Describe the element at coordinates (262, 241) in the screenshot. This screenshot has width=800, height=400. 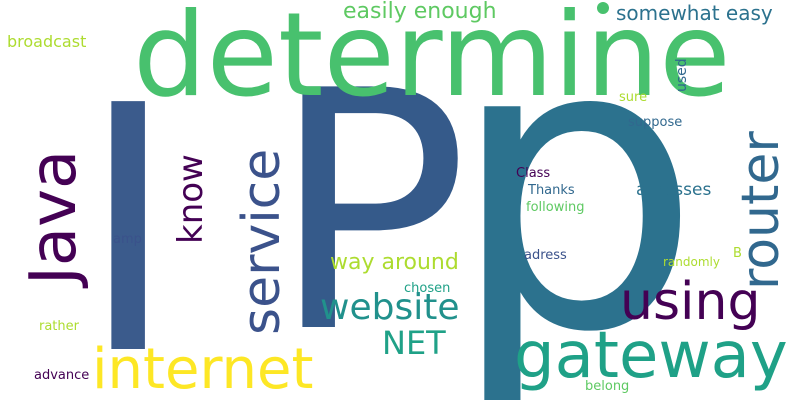
I see `word-service: service` at that location.